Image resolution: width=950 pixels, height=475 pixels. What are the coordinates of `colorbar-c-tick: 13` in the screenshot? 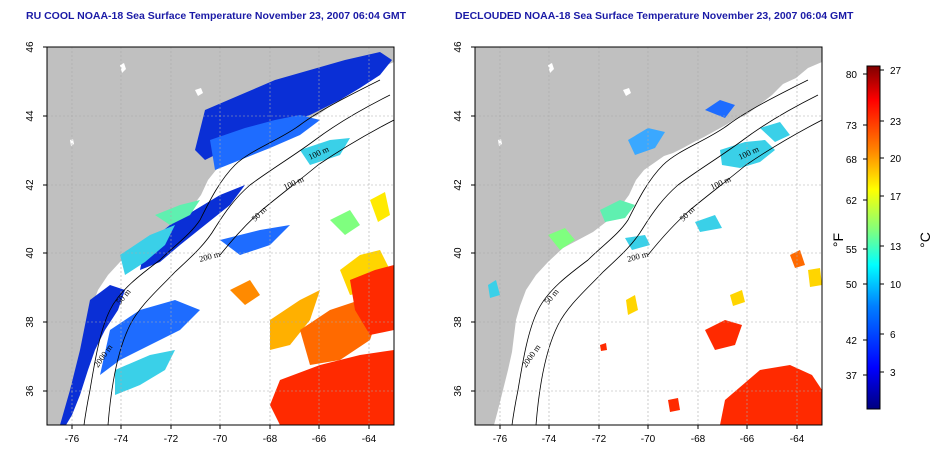 It's located at (896, 247).